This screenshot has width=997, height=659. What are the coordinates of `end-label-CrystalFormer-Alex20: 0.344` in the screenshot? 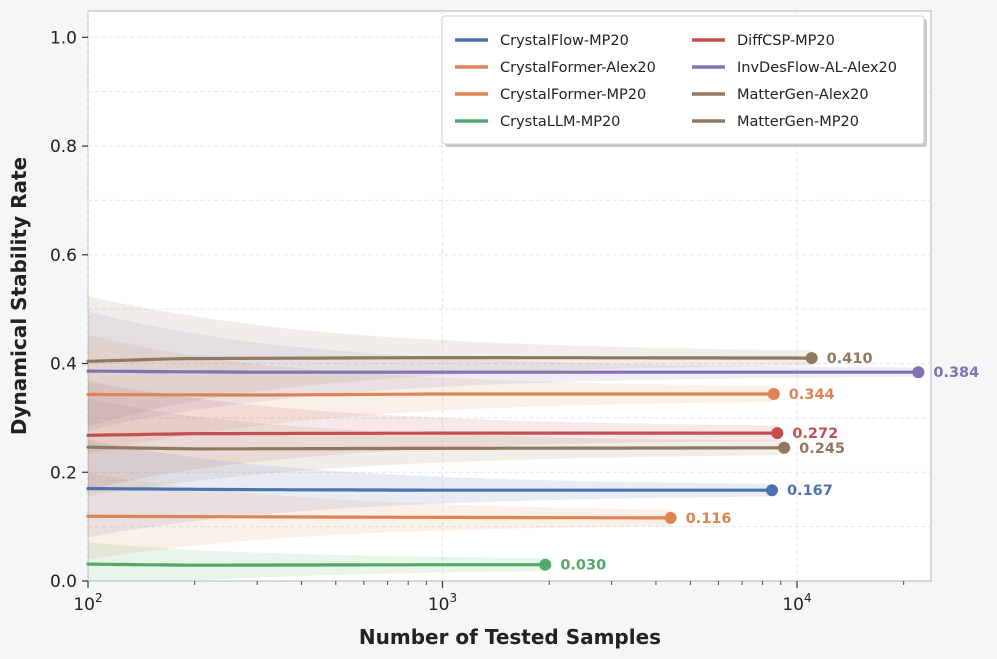 It's located at (812, 395).